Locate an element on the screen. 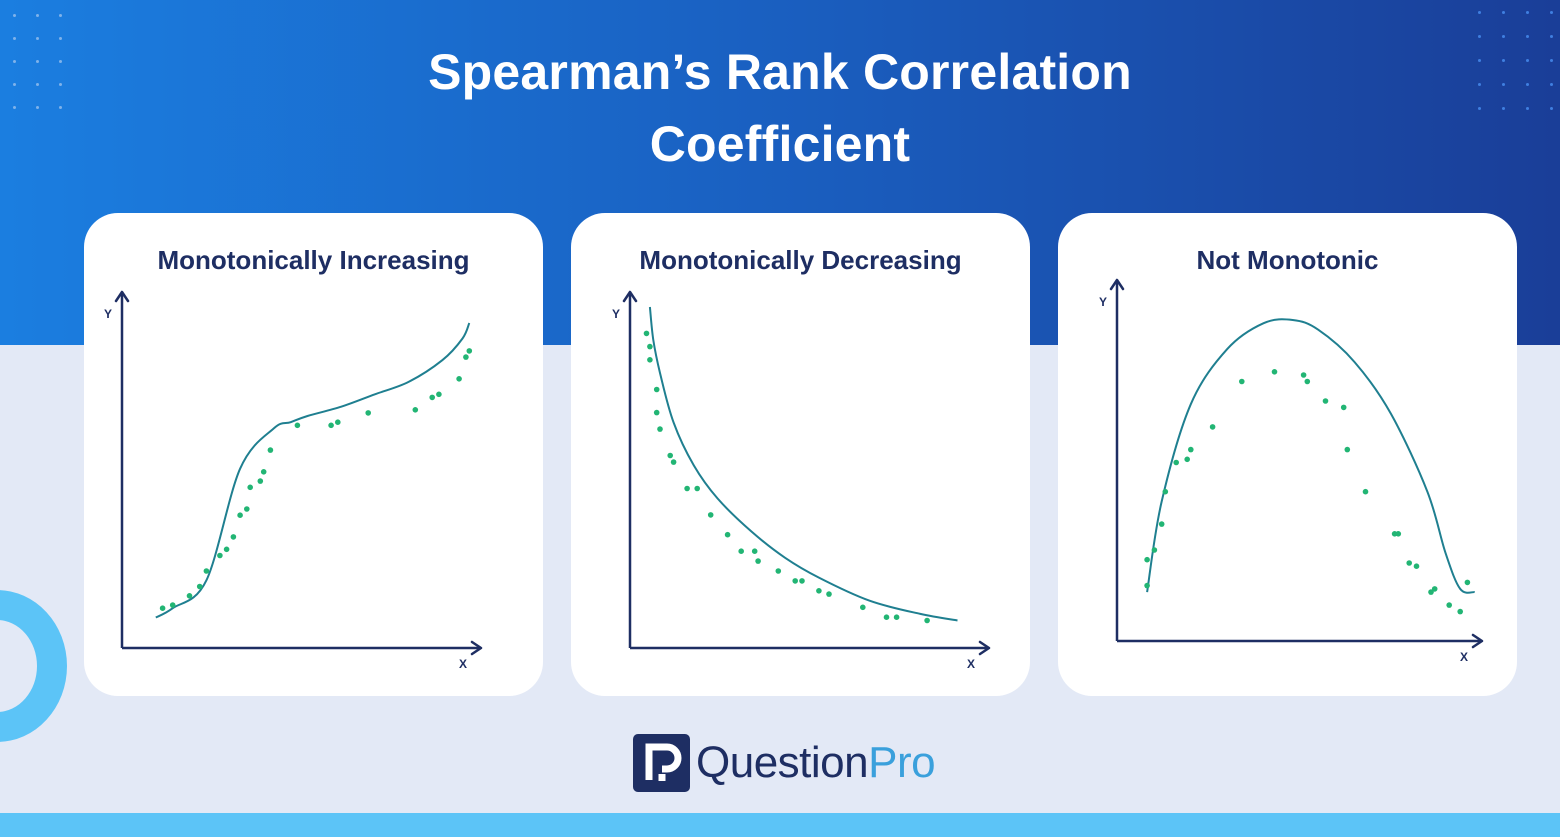 Image resolution: width=1560 pixels, height=837 pixels. decorative-ring is located at coordinates (33, 666).